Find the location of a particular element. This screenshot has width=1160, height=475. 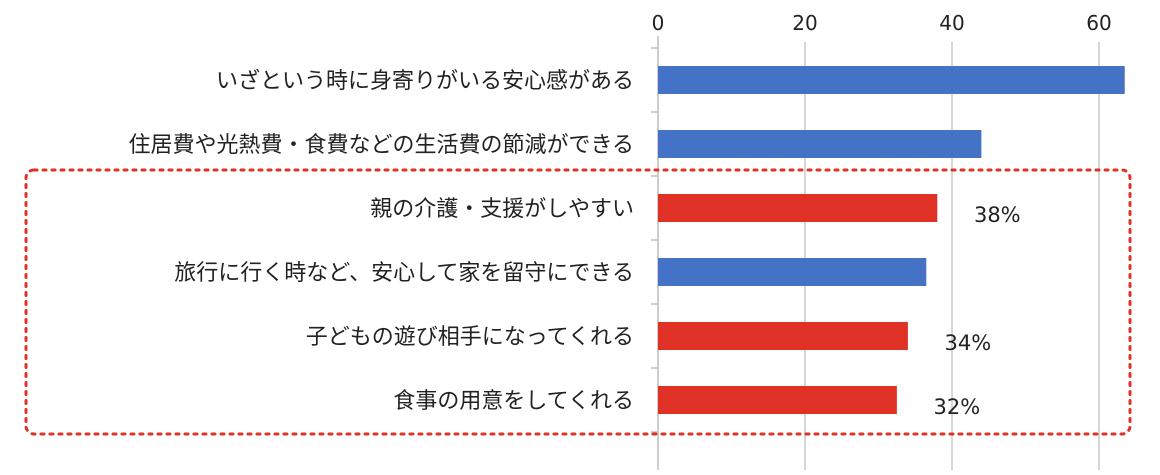

axis is located at coordinates (655, 253).